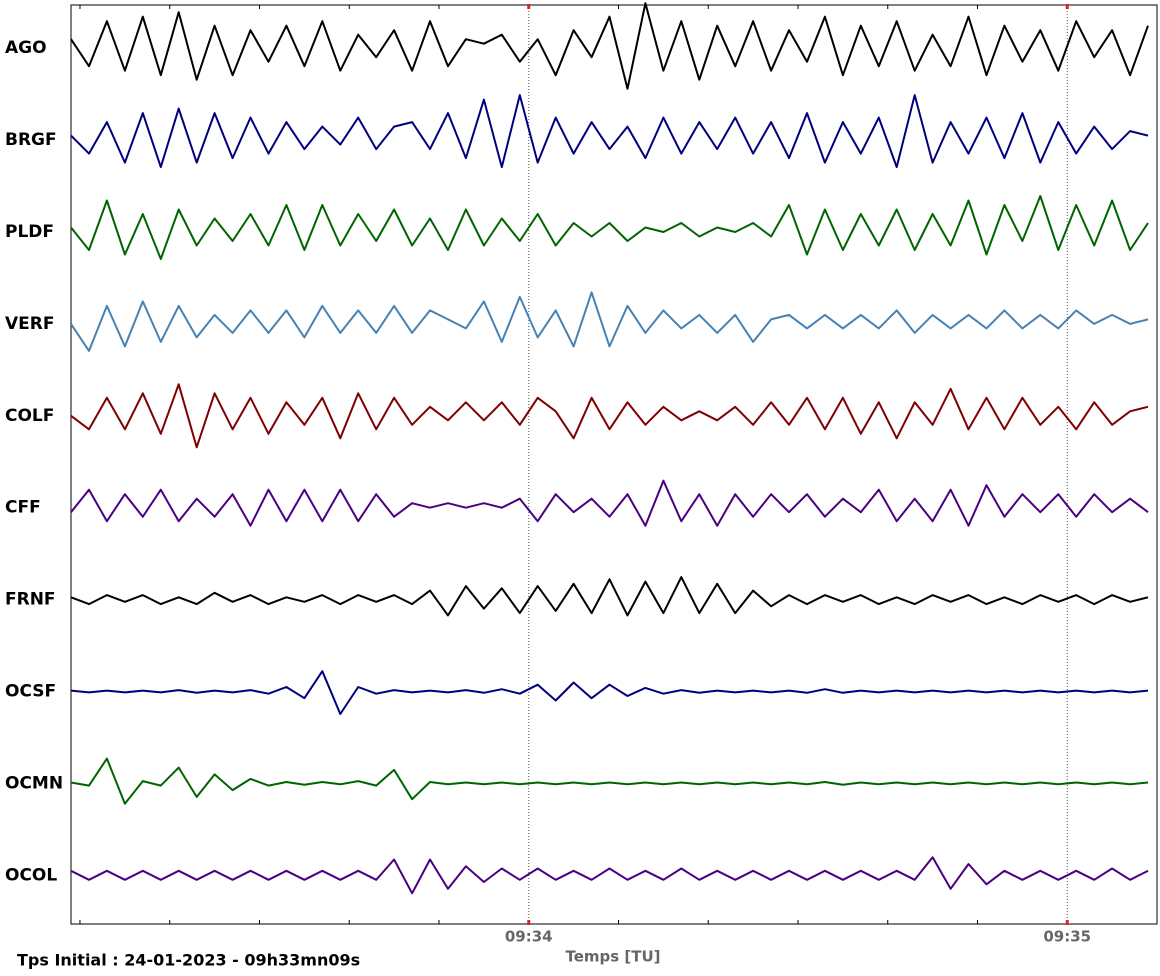  What do you see at coordinates (529, 937) in the screenshot?
I see `x-tick-label: 09:34` at bounding box center [529, 937].